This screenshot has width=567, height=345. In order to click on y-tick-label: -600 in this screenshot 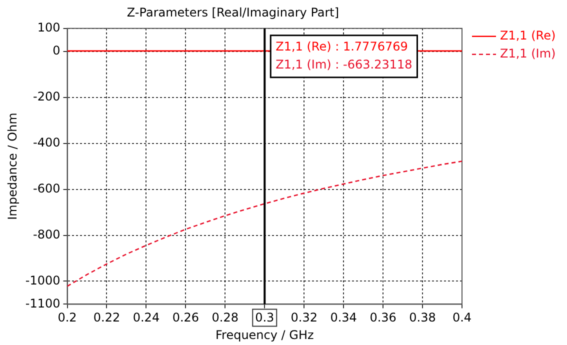, I will do `click(46, 188)`.